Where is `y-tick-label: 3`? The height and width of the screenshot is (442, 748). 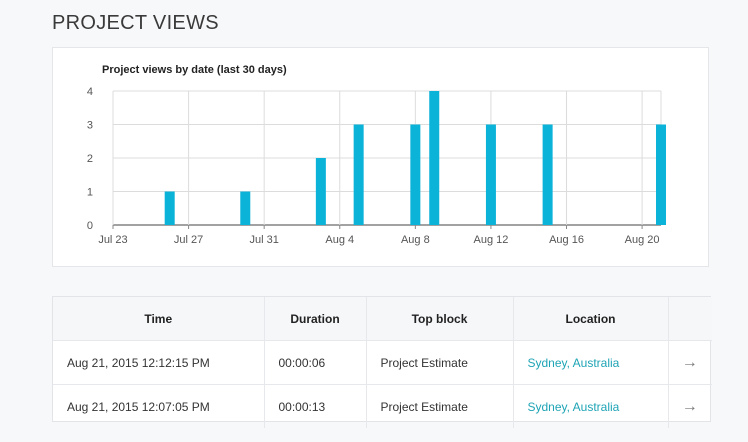
y-tick-label: 3 is located at coordinates (90, 126).